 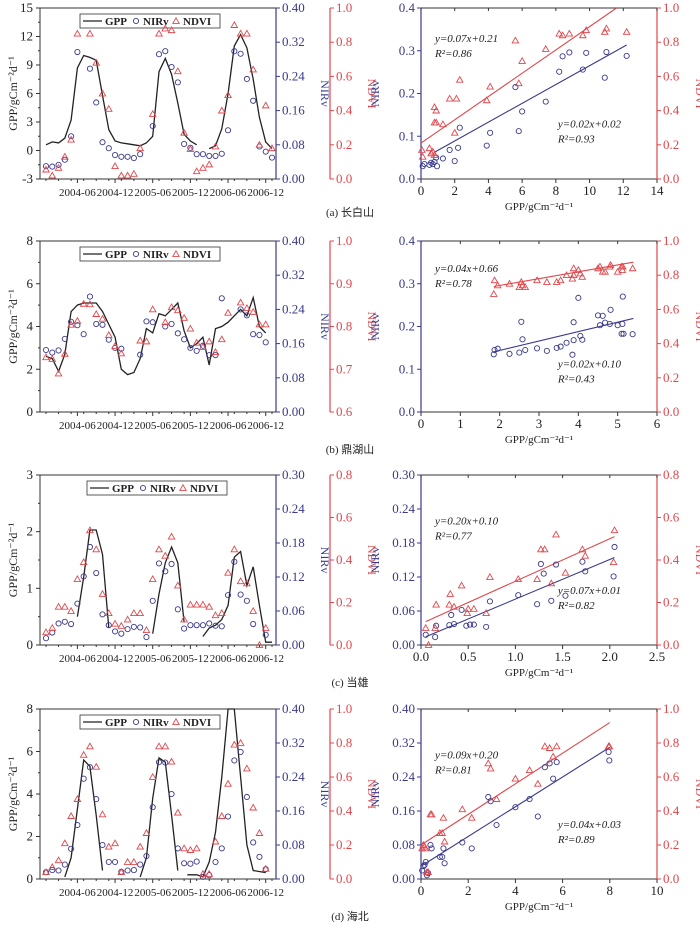 I want to click on x-tick-label: 2, so click(x=499, y=423).